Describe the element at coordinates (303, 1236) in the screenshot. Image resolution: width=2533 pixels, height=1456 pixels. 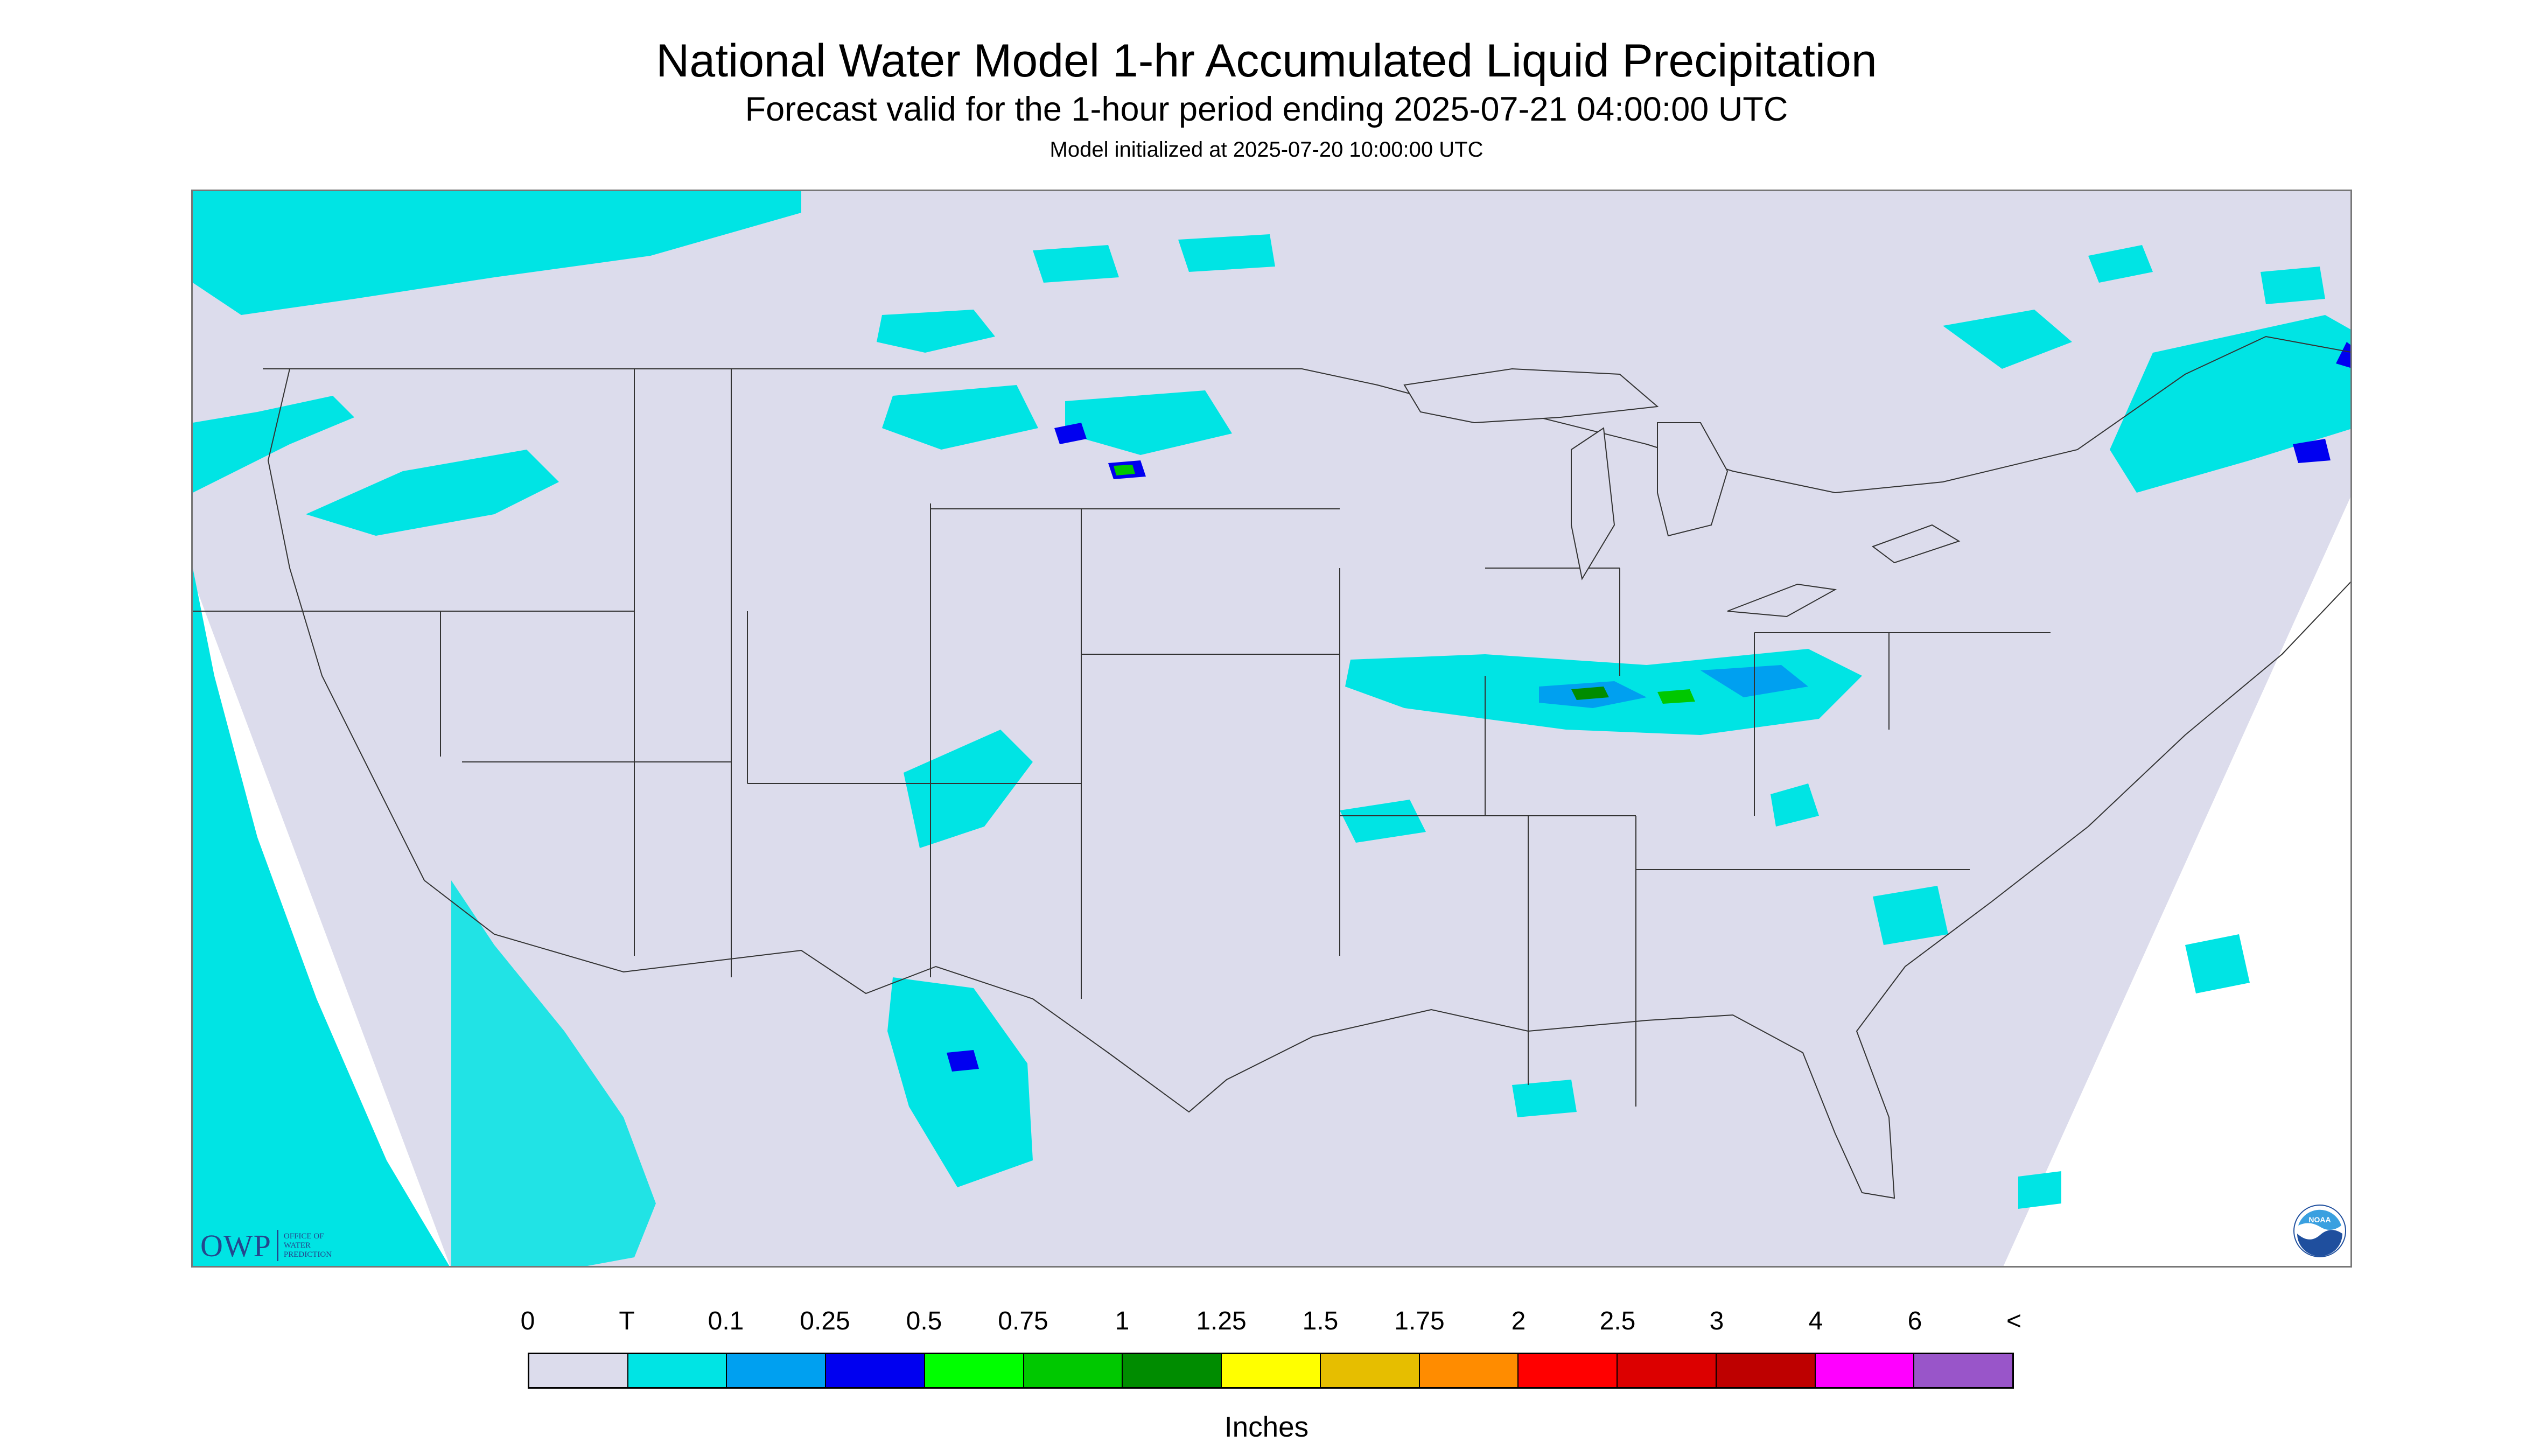
I see `owp-logo-sub-line1: Office of` at that location.